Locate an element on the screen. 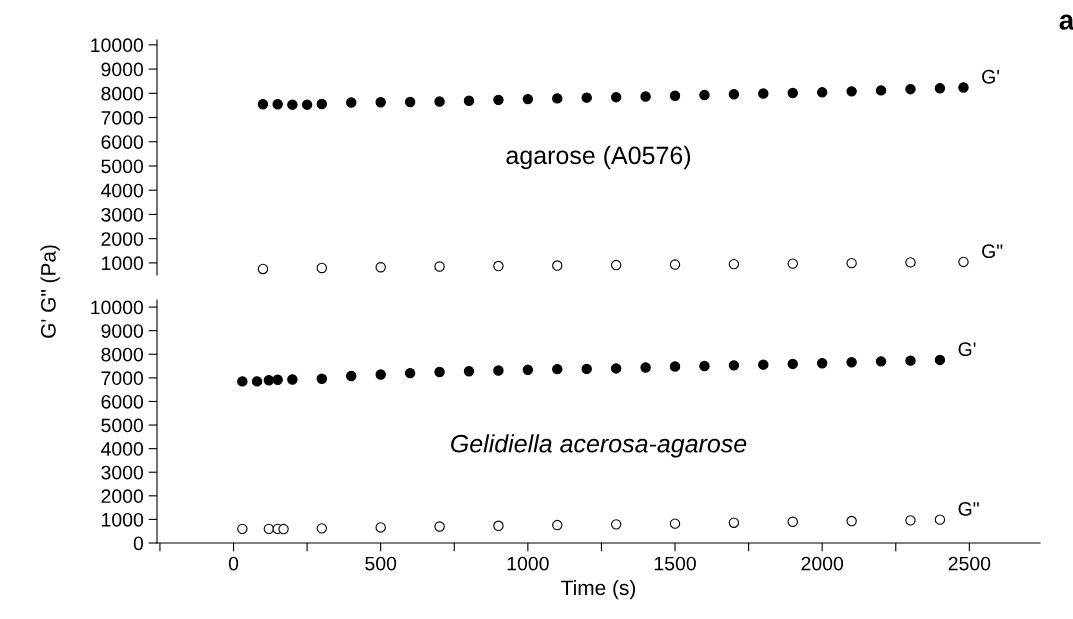 The height and width of the screenshot is (619, 1073). x-axis-title: Time (s) is located at coordinates (598, 589).